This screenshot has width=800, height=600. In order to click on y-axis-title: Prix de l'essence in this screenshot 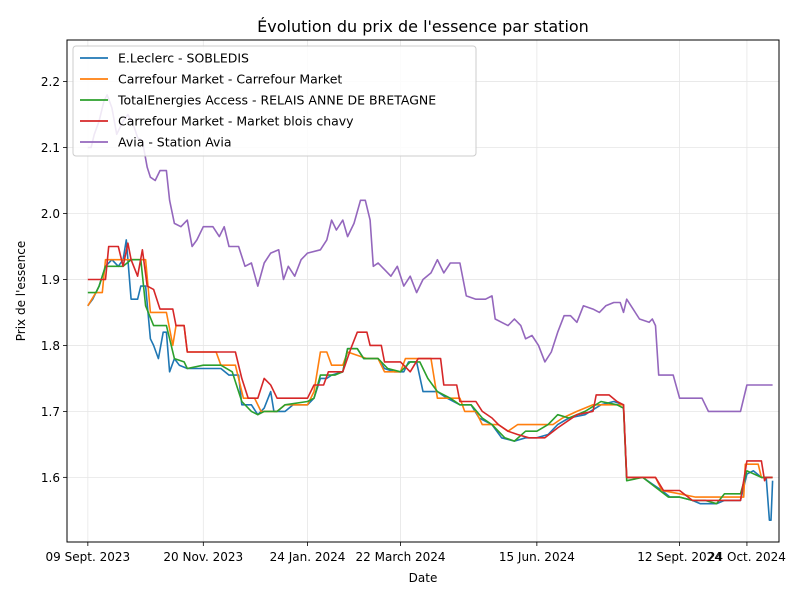, I will do `click(21, 291)`.